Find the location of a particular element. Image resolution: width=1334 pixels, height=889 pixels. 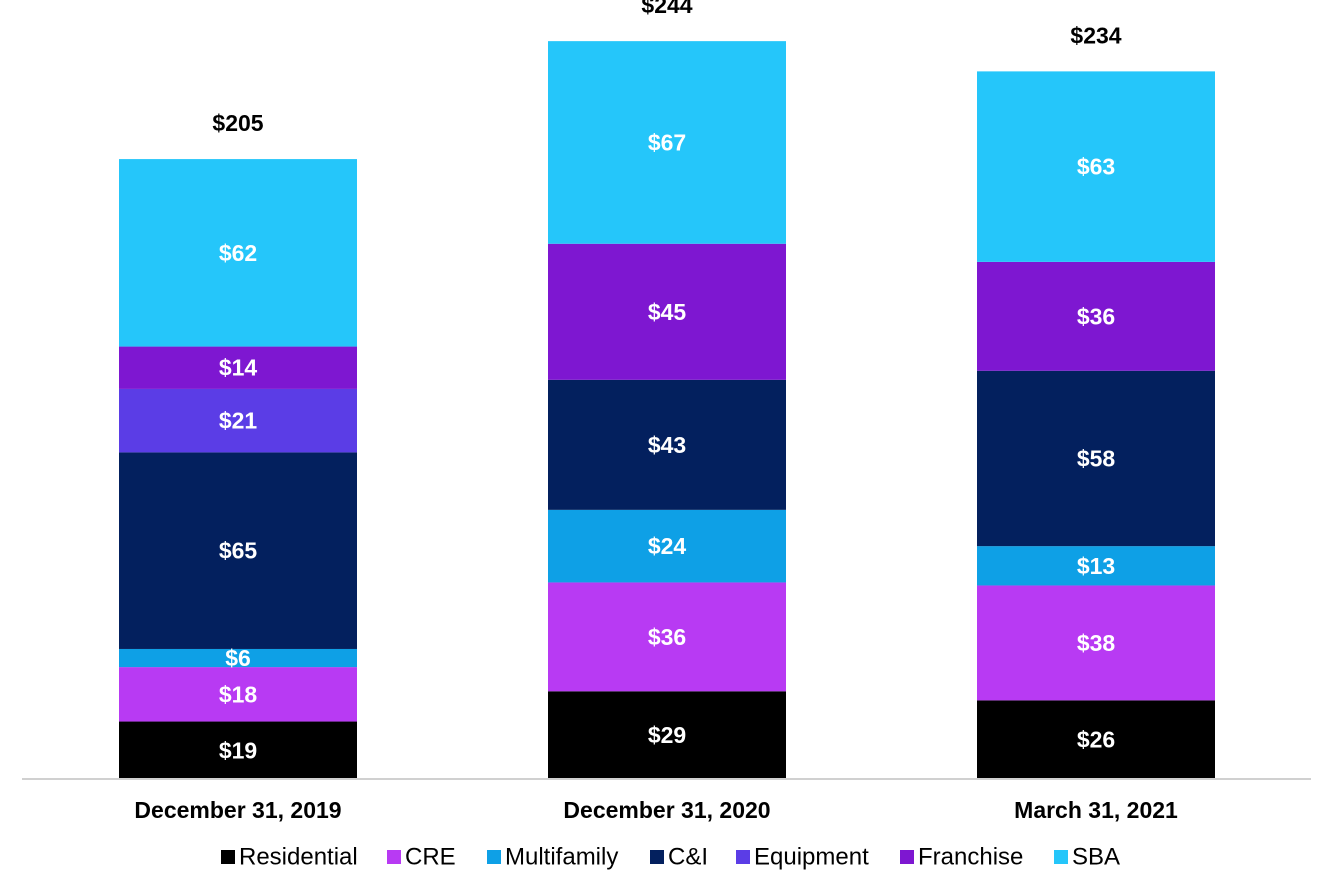

data-label-candi: $65 is located at coordinates (238, 551).